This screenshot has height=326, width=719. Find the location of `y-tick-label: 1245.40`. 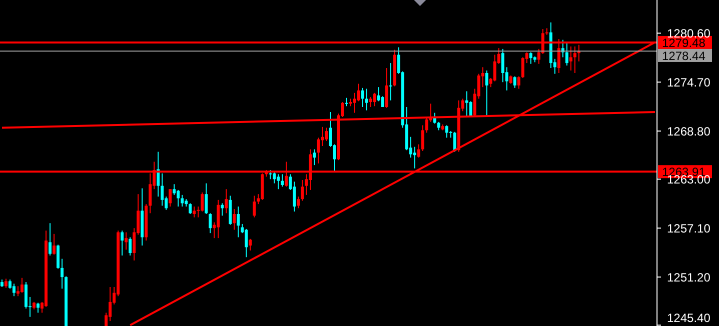

y-tick-label: 1245.40 is located at coordinates (689, 318).